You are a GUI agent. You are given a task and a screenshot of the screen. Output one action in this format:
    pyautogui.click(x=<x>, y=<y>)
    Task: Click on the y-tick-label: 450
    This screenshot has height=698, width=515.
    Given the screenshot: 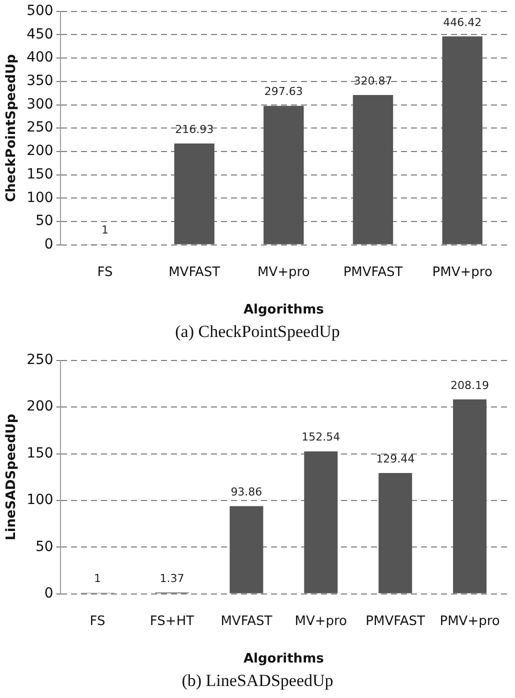 What is the action you would take?
    pyautogui.click(x=40, y=34)
    